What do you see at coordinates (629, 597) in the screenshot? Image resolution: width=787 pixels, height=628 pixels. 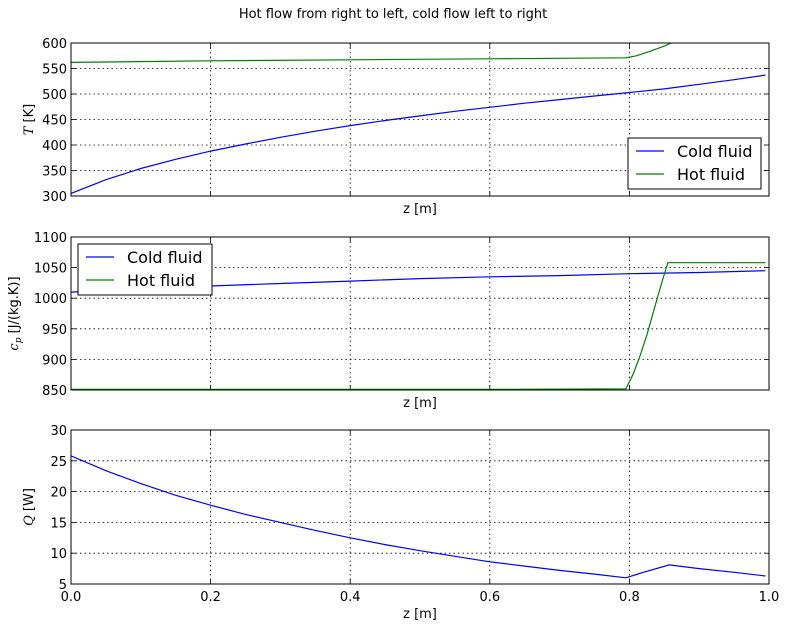 I see `x-tick-label: 0.8` at bounding box center [629, 597].